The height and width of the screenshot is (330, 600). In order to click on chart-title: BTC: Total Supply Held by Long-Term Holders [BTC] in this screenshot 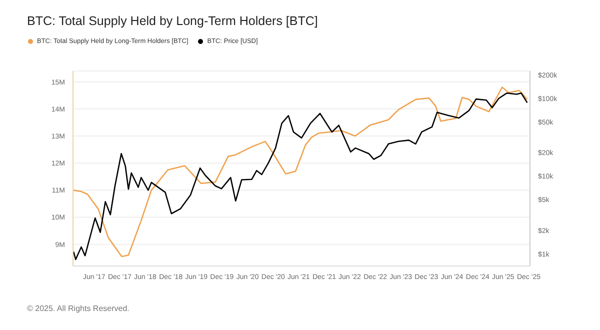, I will do `click(172, 21)`.